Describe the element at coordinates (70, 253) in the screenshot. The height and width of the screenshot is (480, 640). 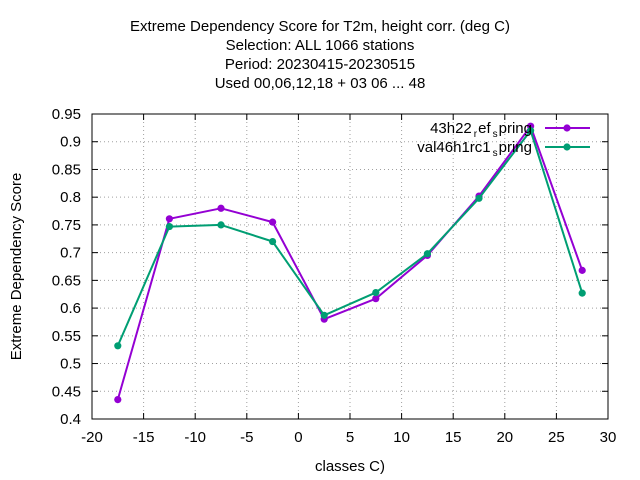
I see `y-tick-label: 0.7` at that location.